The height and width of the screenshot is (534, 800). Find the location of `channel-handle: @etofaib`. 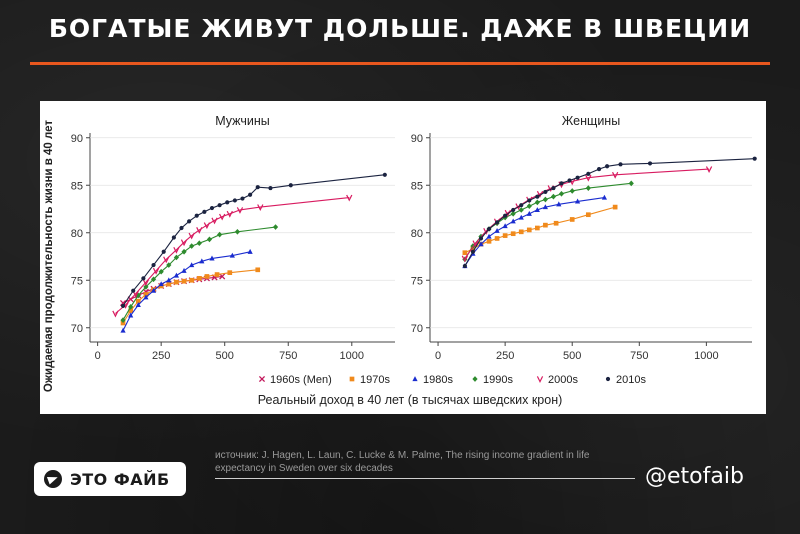

channel-handle: @etofaib is located at coordinates (694, 476).